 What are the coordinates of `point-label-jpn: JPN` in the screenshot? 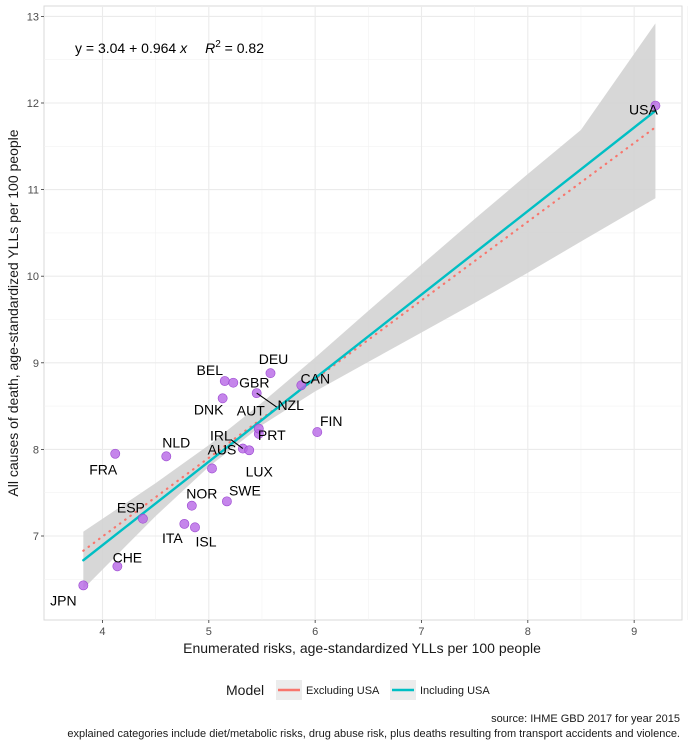 It's located at (63, 600).